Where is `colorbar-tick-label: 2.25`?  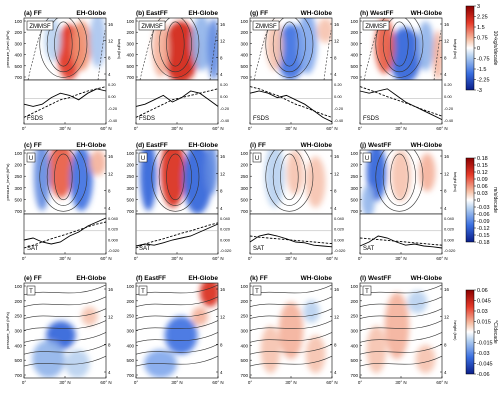
colorbar-tick-label: 2.25 is located at coordinates (482, 18).